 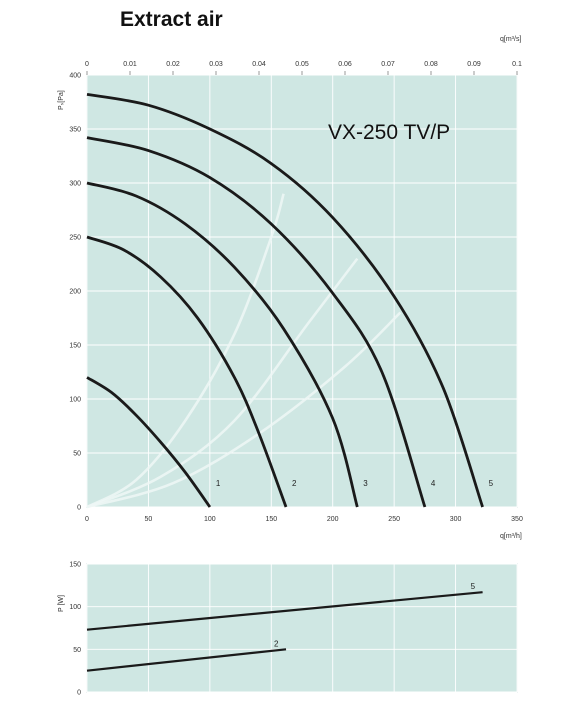 What do you see at coordinates (517, 519) in the screenshot?
I see `x-tick-label: 350` at bounding box center [517, 519].